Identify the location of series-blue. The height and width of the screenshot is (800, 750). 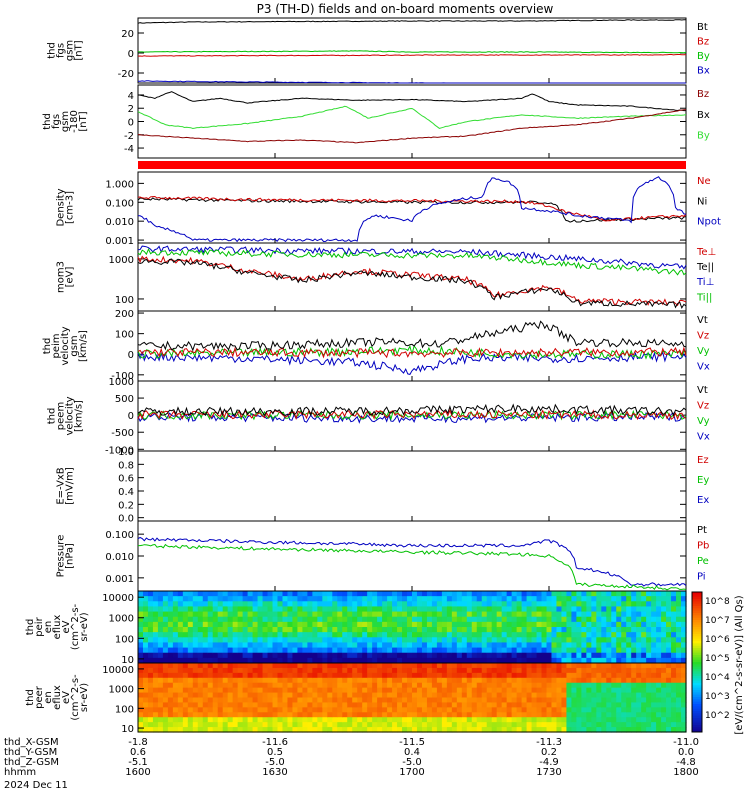
(412, 257).